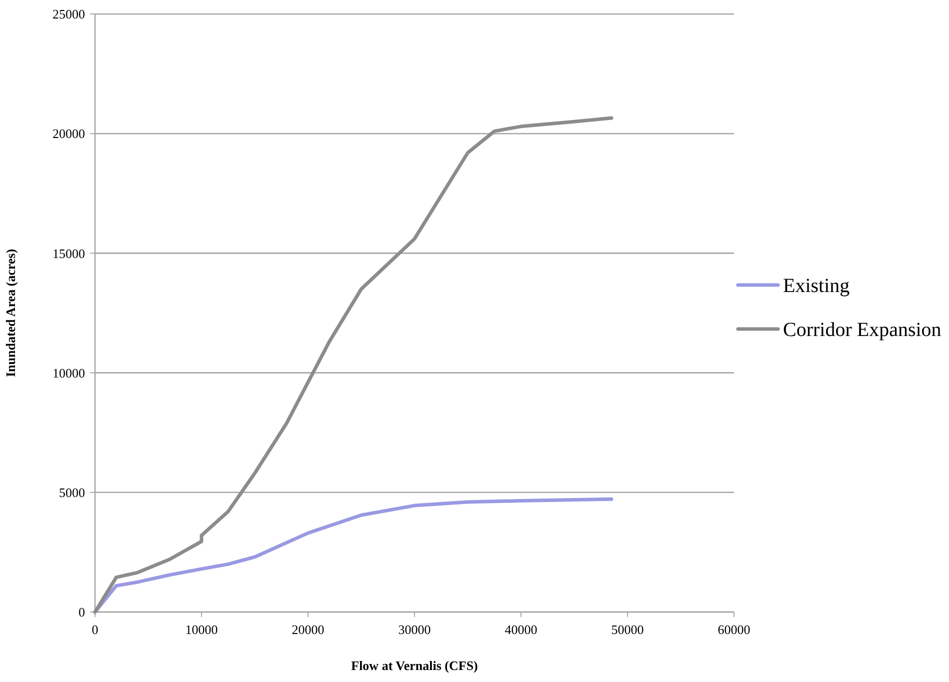  What do you see at coordinates (68, 134) in the screenshot?
I see `y-tick-label: 20000` at bounding box center [68, 134].